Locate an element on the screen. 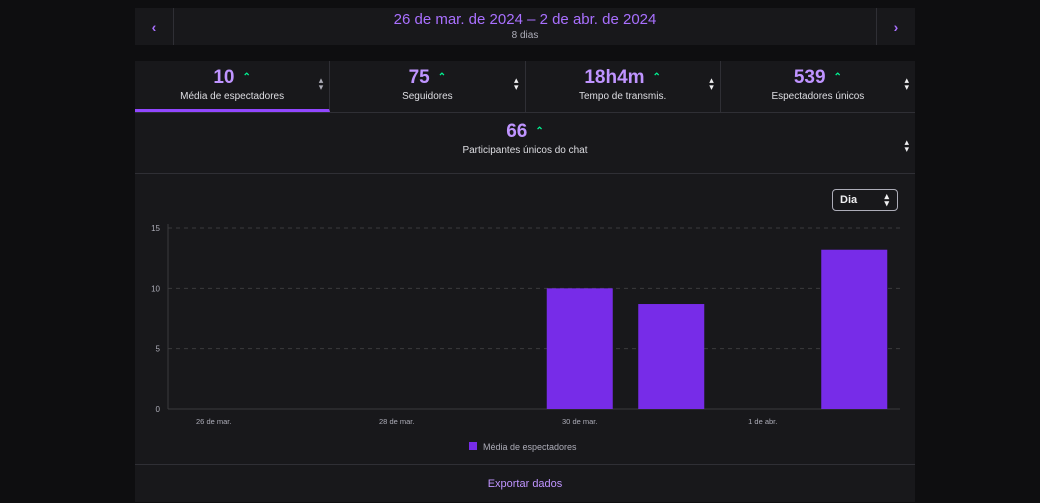 The width and height of the screenshot is (1040, 503). metric-value: 75 is located at coordinates (419, 77).